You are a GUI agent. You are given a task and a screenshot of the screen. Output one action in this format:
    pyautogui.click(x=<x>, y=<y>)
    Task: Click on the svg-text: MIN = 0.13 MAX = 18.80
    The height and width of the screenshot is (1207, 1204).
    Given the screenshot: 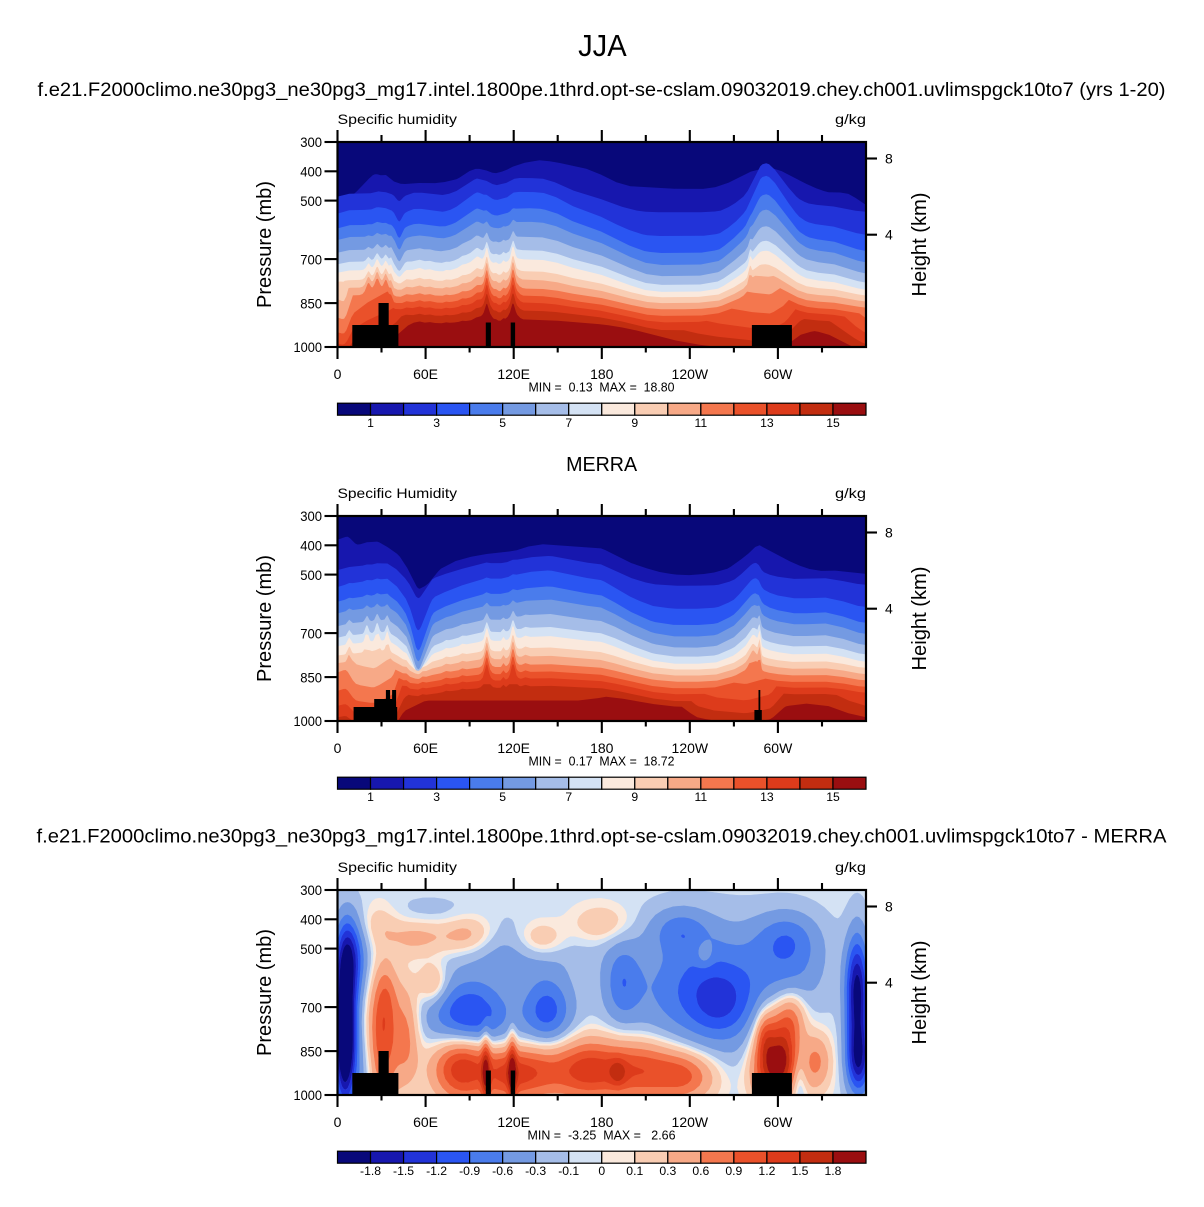 What is the action you would take?
    pyautogui.click(x=602, y=387)
    